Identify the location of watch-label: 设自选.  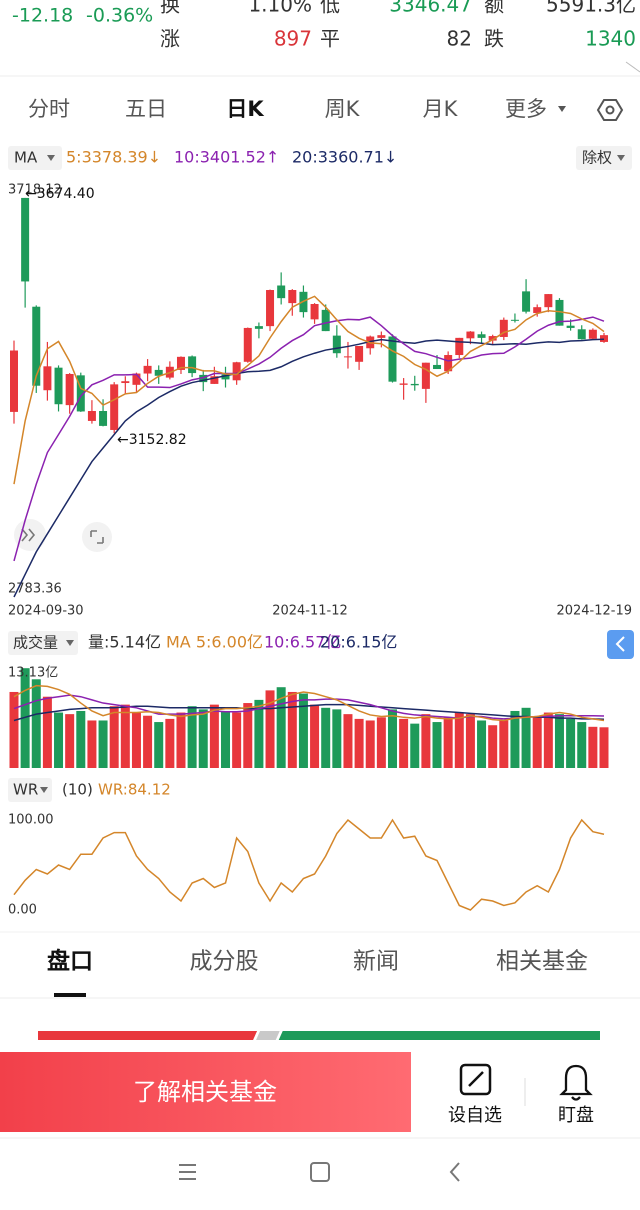
(475, 1115).